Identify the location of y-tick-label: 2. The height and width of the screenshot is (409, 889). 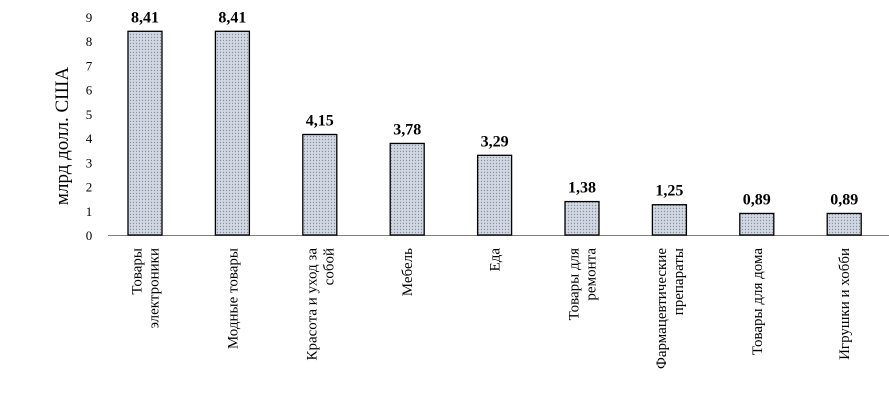
(89, 187).